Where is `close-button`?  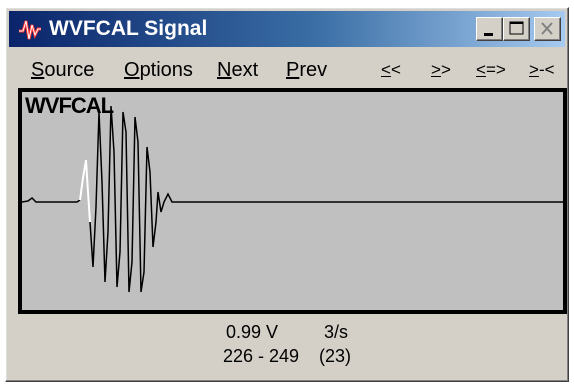
close-button is located at coordinates (547, 29).